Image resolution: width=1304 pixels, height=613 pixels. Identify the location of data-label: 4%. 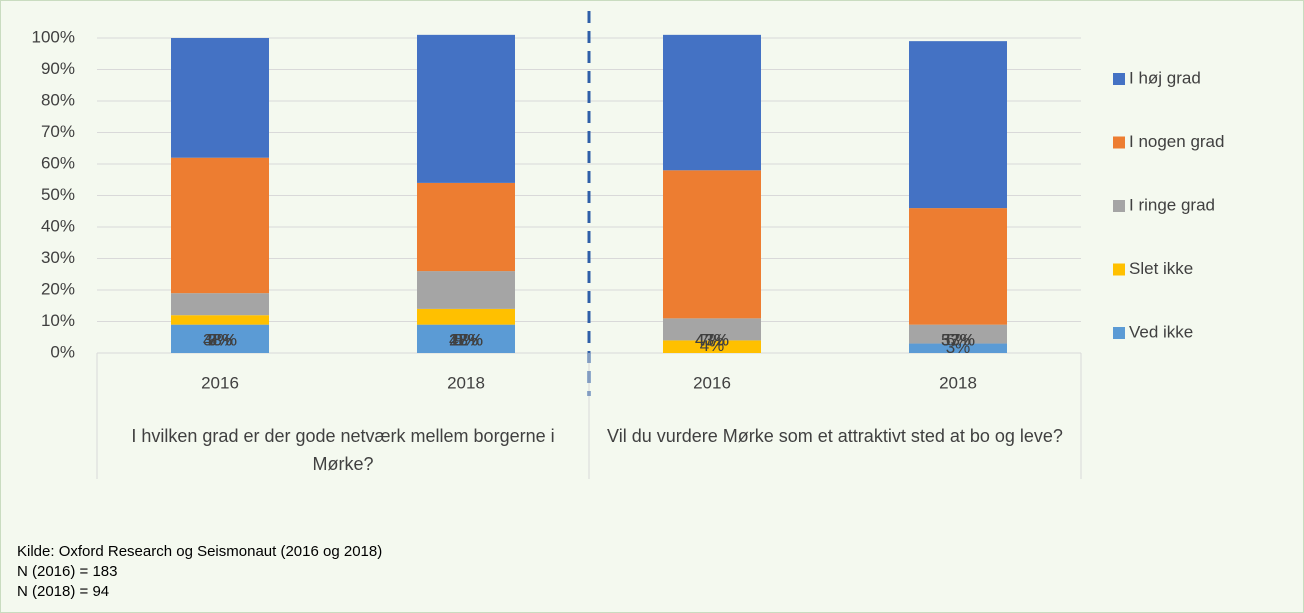
(712, 345).